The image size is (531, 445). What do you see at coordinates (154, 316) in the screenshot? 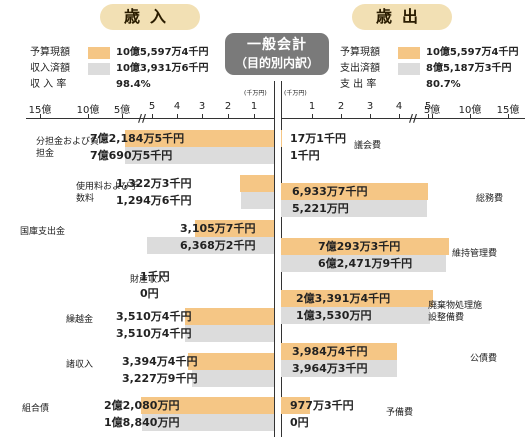
I see `revenue-budget-amount: 3,510万4千円` at bounding box center [154, 316].